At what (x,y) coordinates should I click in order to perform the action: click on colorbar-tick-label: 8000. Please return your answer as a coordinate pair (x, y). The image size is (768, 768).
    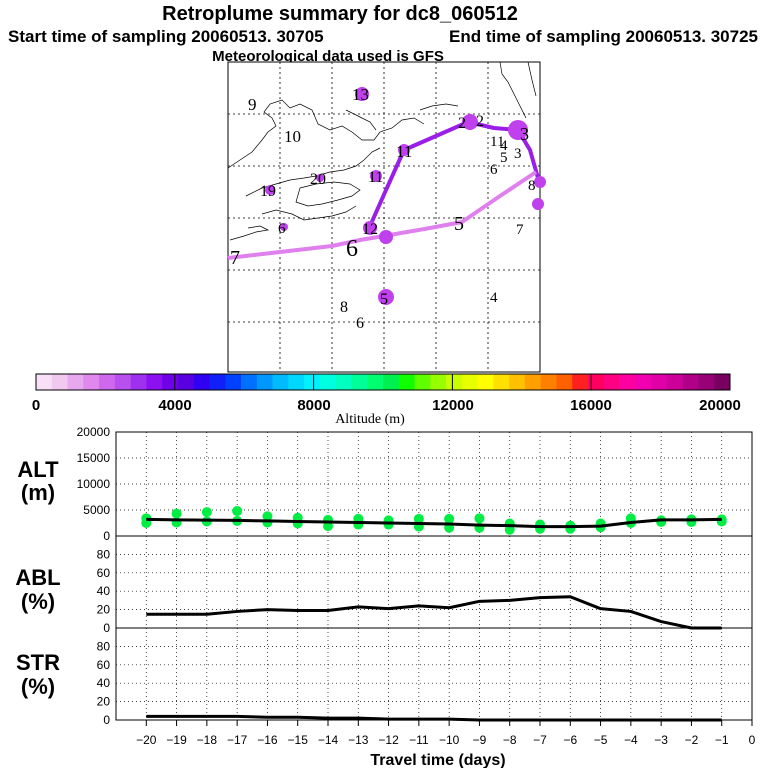
    Looking at the image, I should click on (313, 405).